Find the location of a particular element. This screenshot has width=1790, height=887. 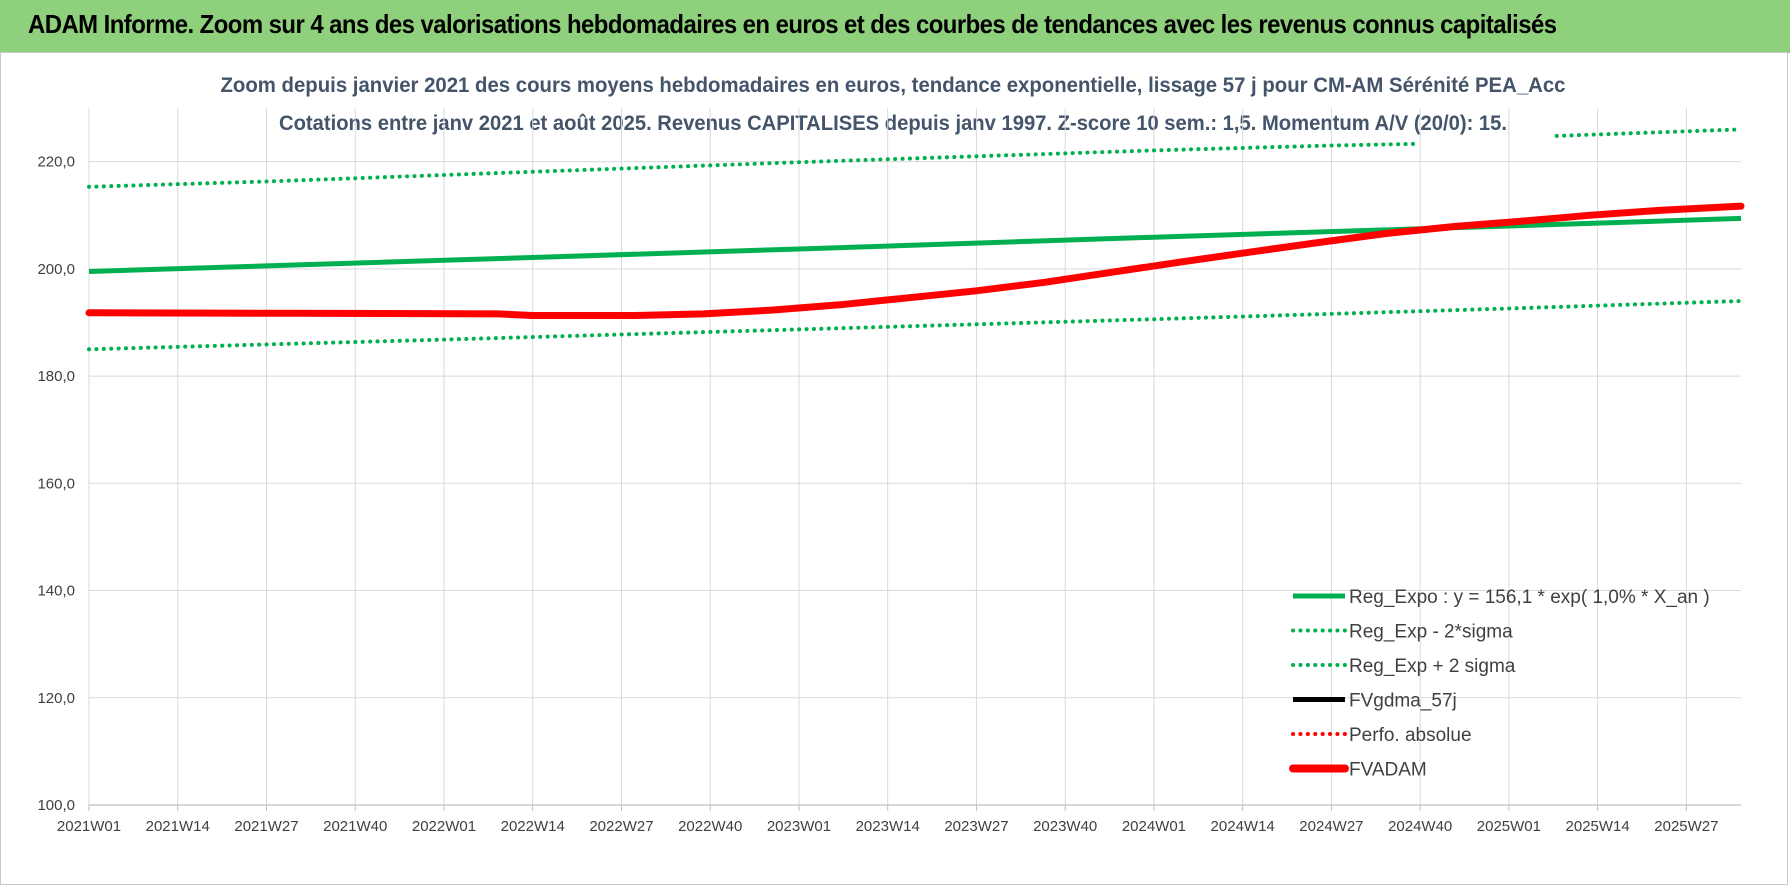

legend-label-3: Reg_Exp + 2 sigma is located at coordinates (1432, 666).